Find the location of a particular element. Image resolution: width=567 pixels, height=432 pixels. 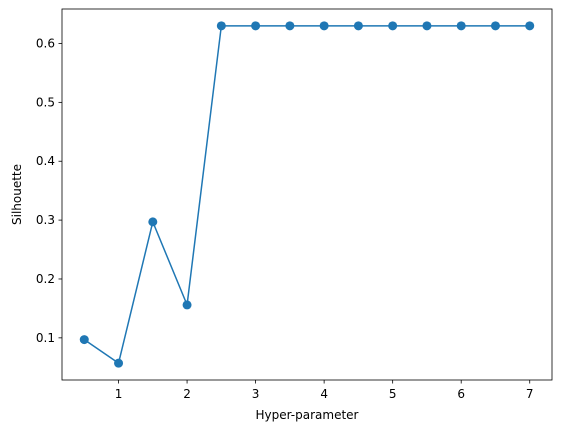

y-tick-label: 0.4 is located at coordinates (45, 161).